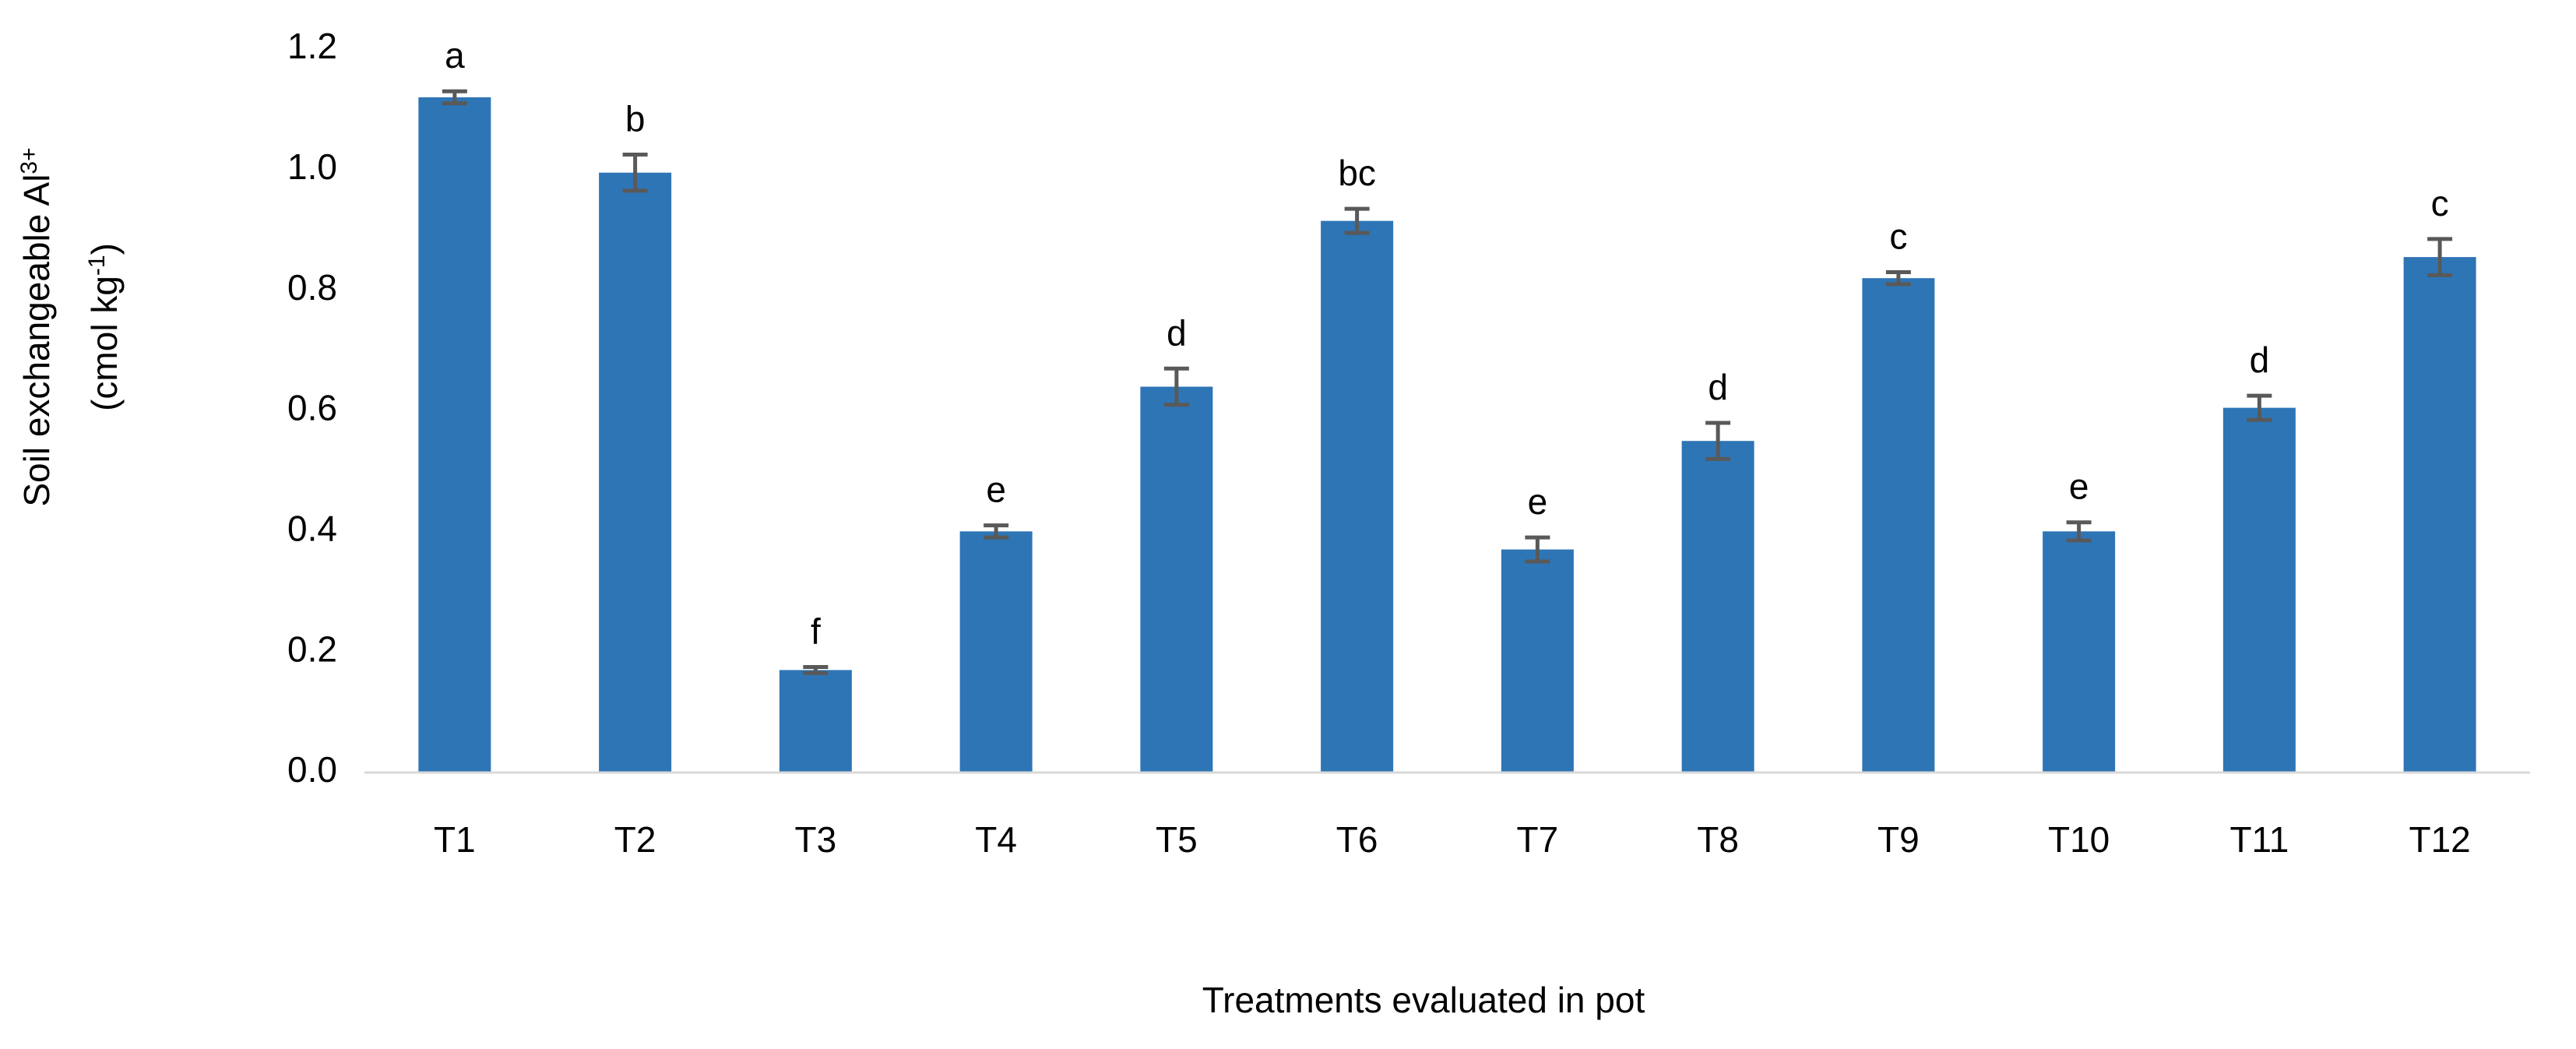  What do you see at coordinates (312, 408) in the screenshot?
I see `y-tick-label: 0.6` at bounding box center [312, 408].